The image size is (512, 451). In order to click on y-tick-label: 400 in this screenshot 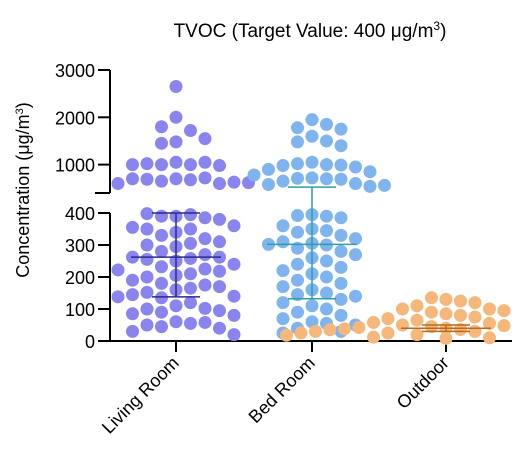, I will do `click(80, 214)`.